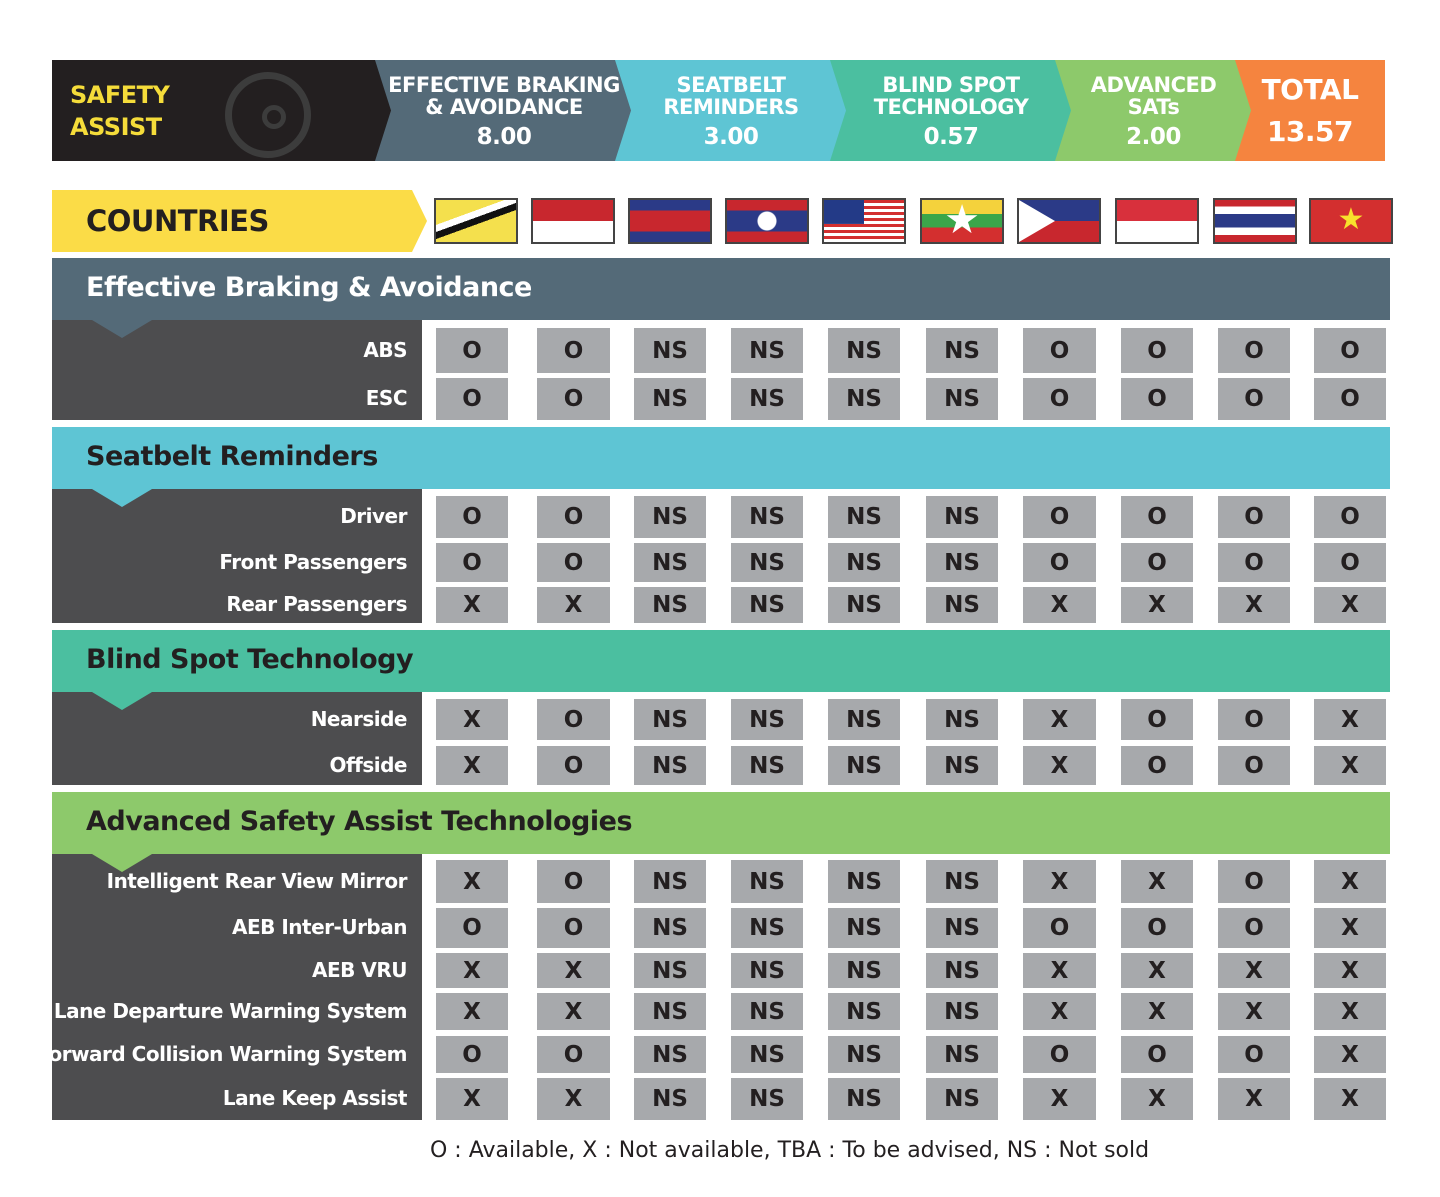 This screenshot has height=1197, width=1440. What do you see at coordinates (767, 221) in the screenshot?
I see `laos-flag` at bounding box center [767, 221].